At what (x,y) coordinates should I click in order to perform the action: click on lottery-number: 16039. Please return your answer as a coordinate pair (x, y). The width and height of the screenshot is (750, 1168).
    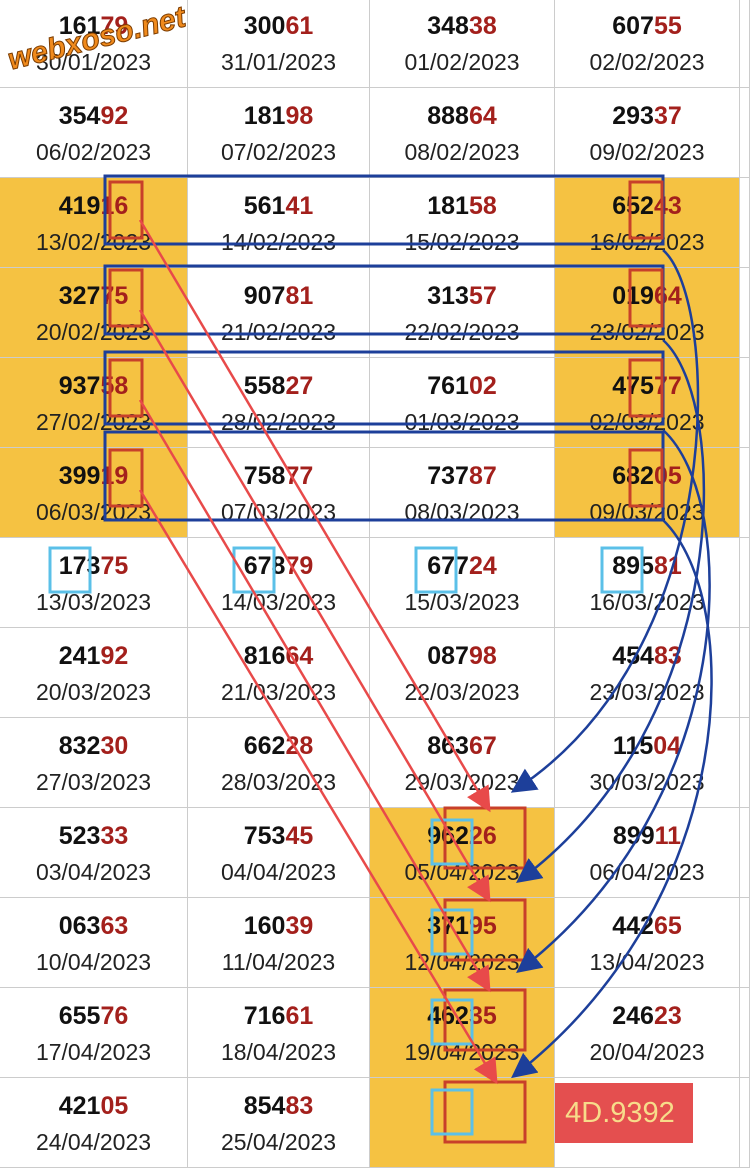
    Looking at the image, I should click on (278, 926).